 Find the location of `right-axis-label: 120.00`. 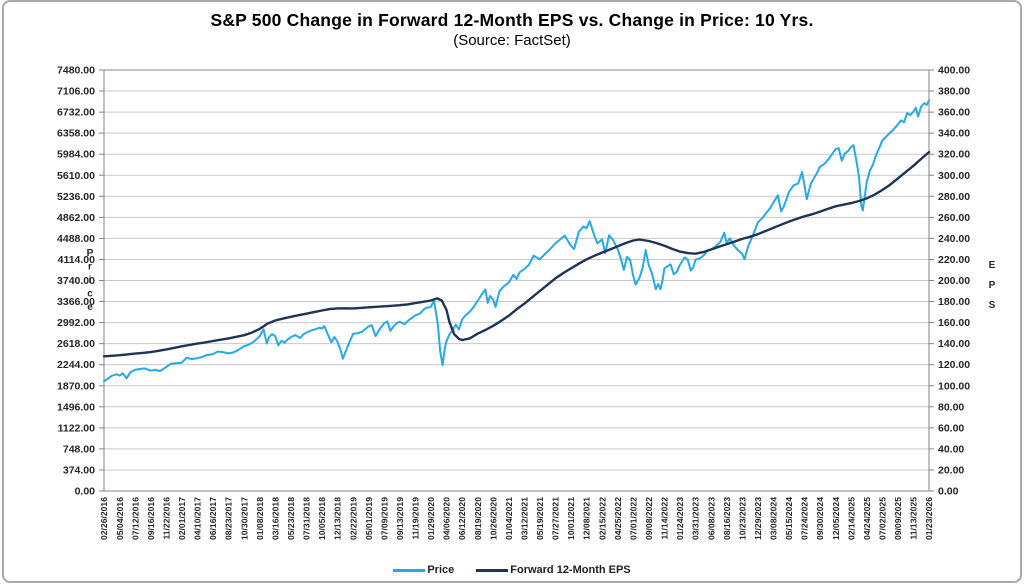

right-axis-label: 120.00 is located at coordinates (954, 365).